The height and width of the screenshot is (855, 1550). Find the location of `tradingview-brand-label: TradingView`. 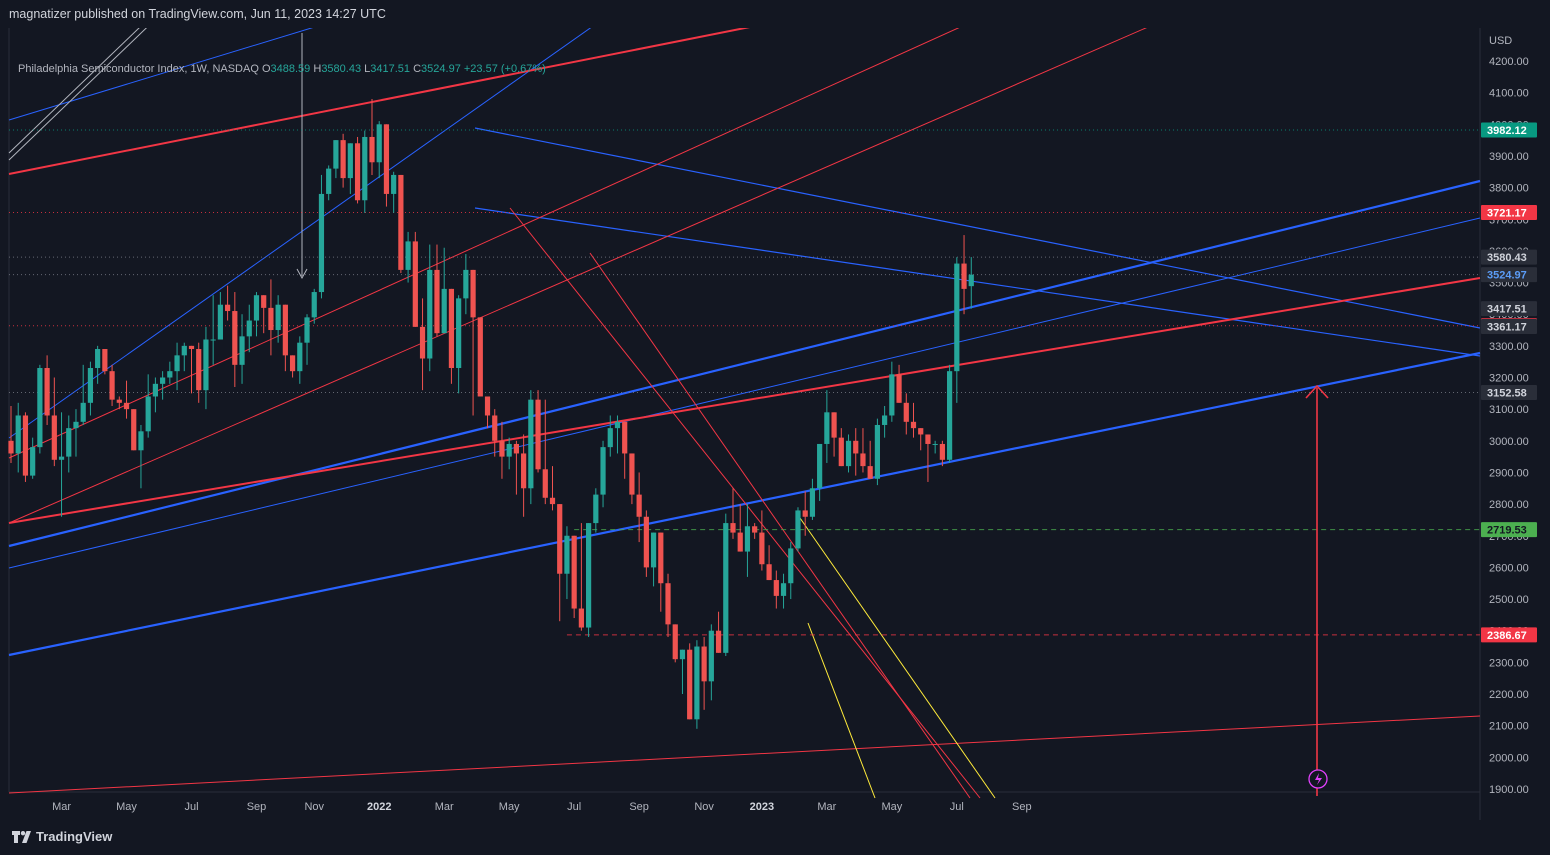

tradingview-brand-label: TradingView is located at coordinates (74, 836).